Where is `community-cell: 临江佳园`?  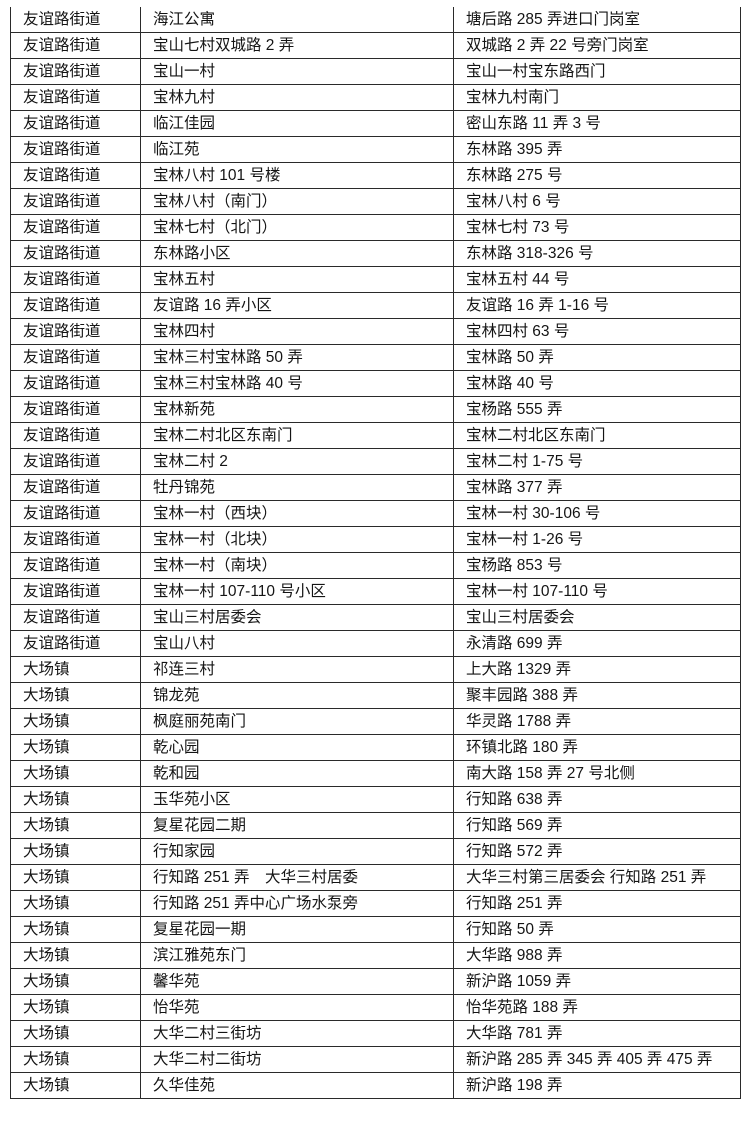
community-cell: 临江佳园 is located at coordinates (297, 123).